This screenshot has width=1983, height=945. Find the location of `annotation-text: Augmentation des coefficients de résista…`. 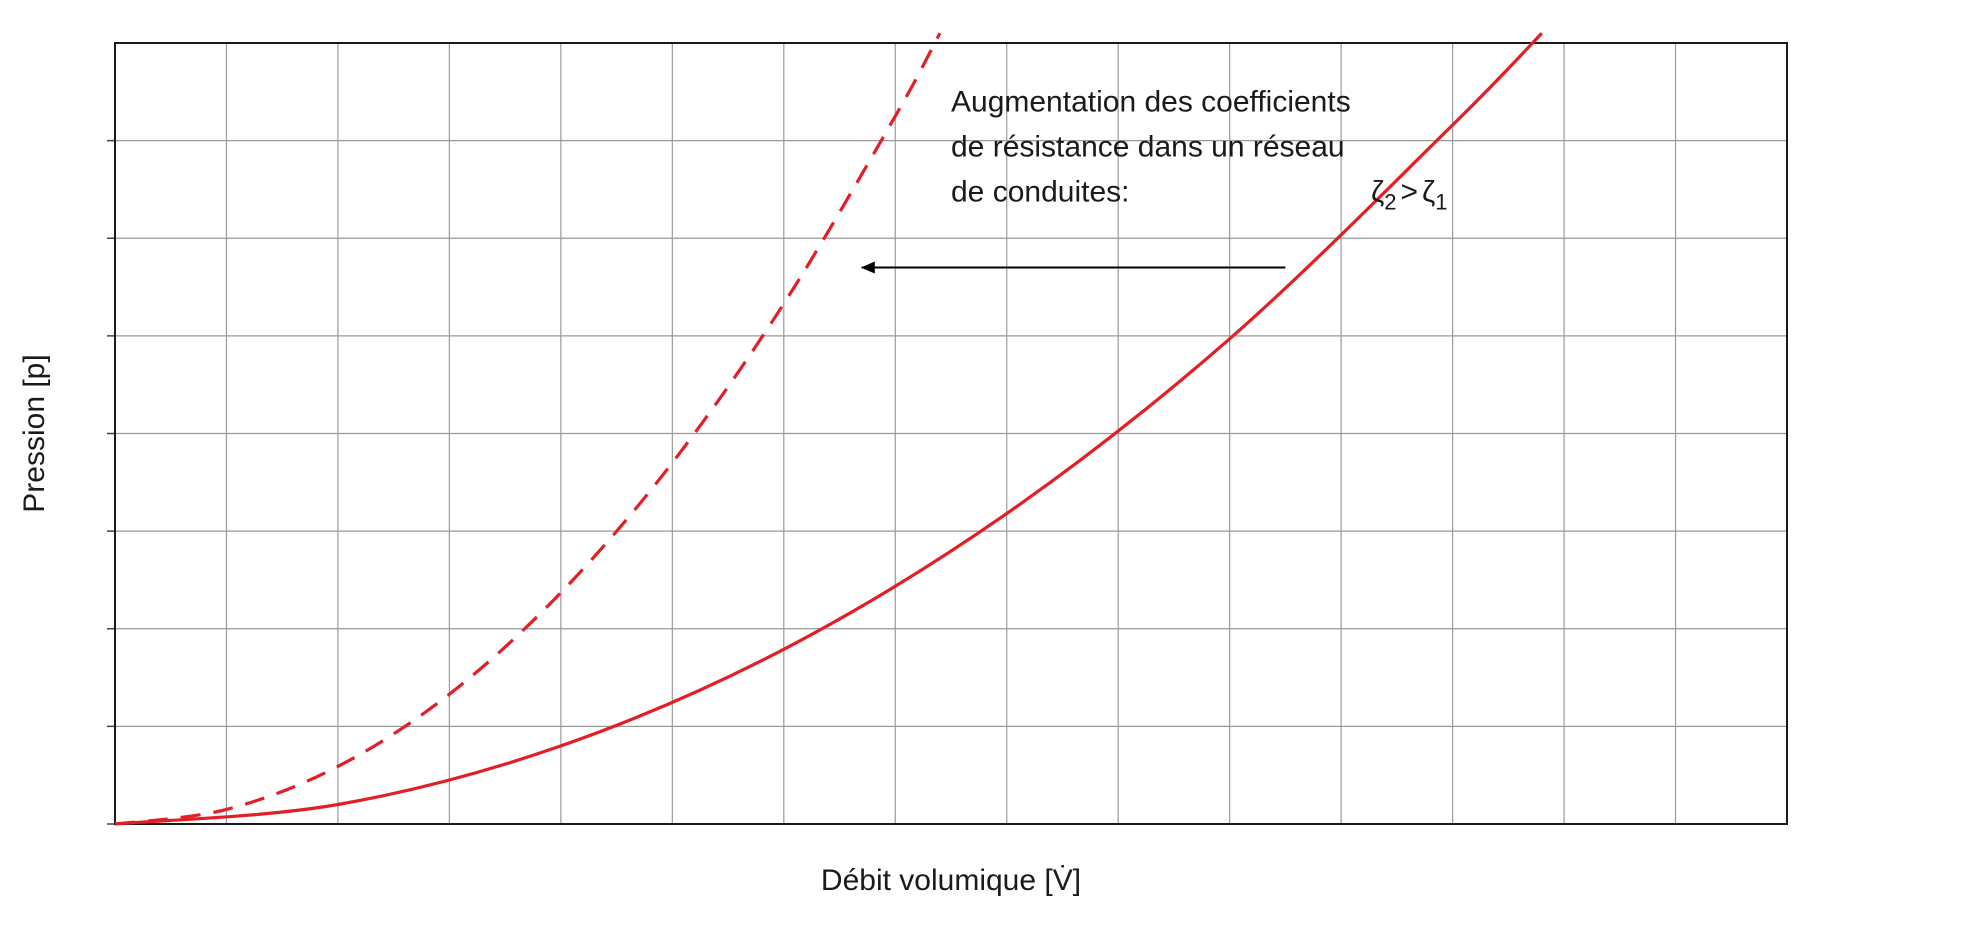

annotation-text: Augmentation des coefficients de résista… is located at coordinates (1155, 146).